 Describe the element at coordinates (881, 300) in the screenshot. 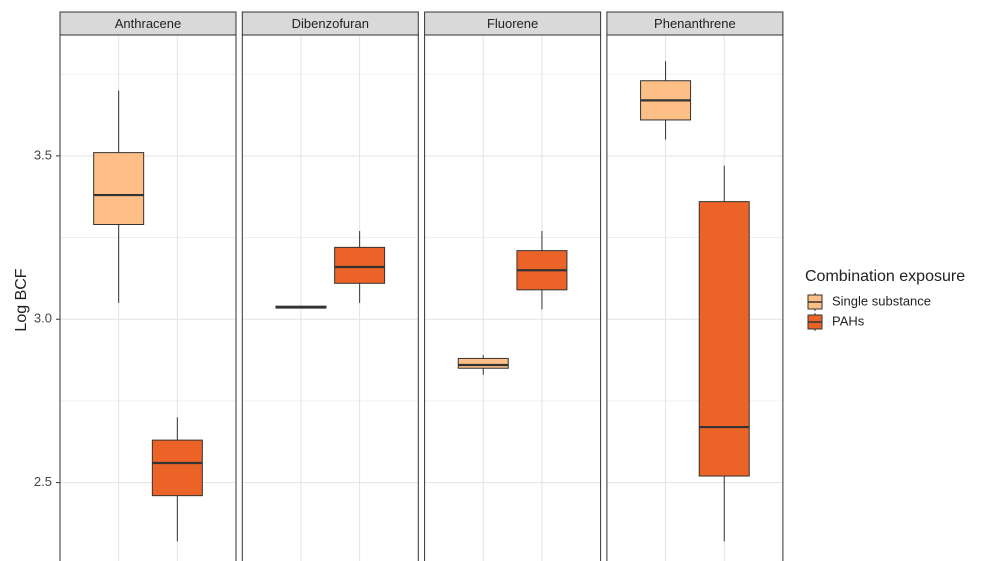

I see `legend-label: Single substance` at that location.